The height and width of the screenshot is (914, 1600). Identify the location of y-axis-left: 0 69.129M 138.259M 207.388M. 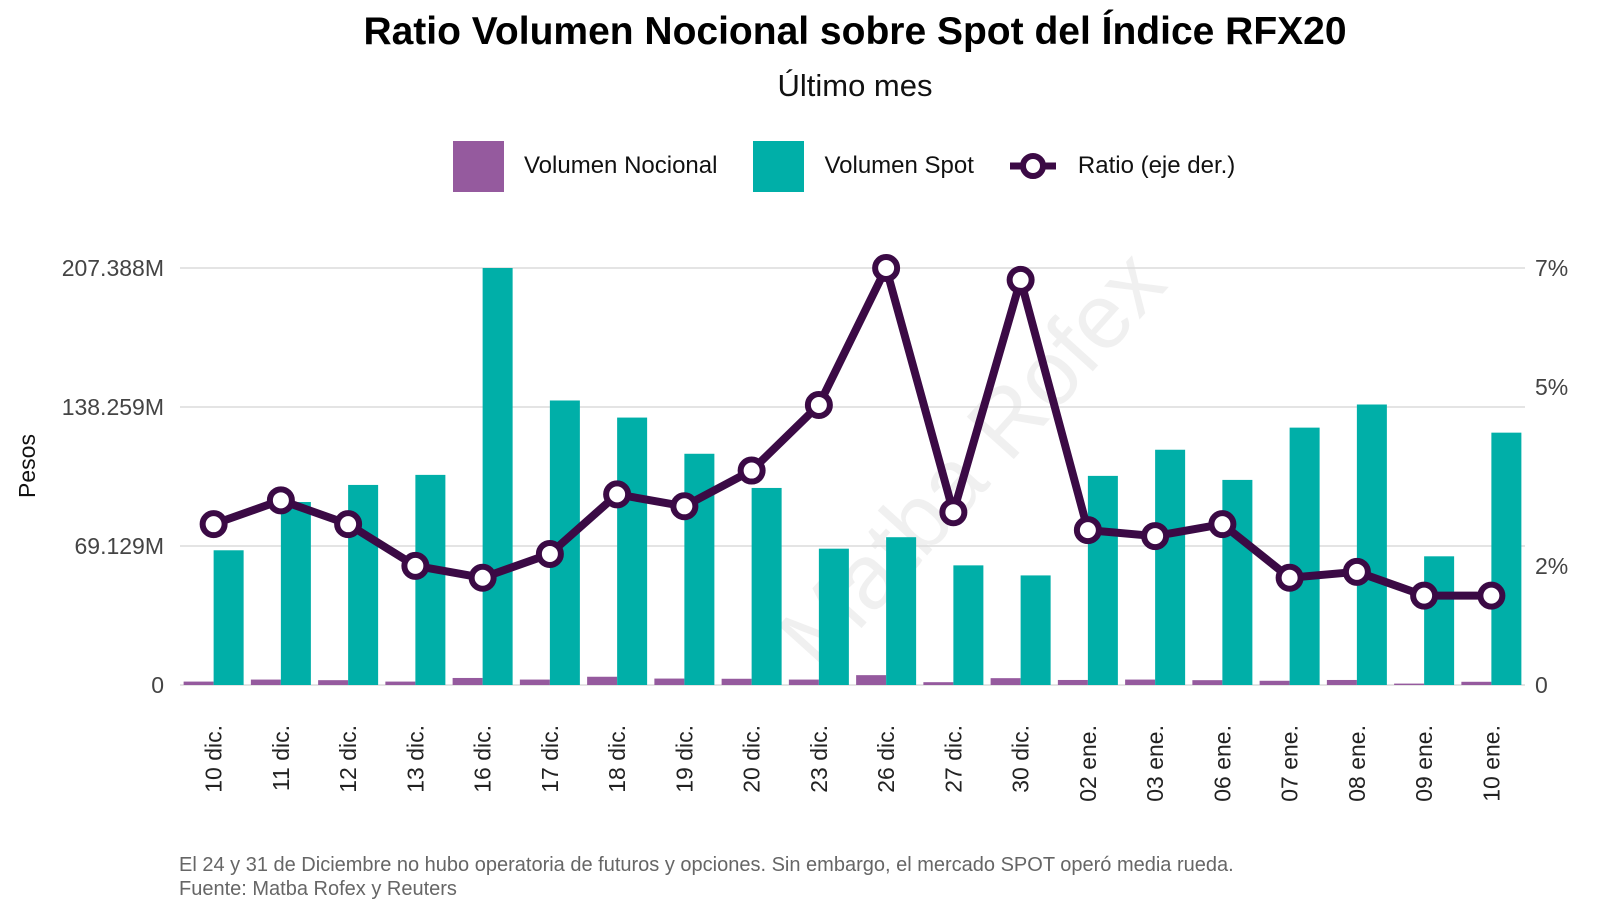
(113, 476).